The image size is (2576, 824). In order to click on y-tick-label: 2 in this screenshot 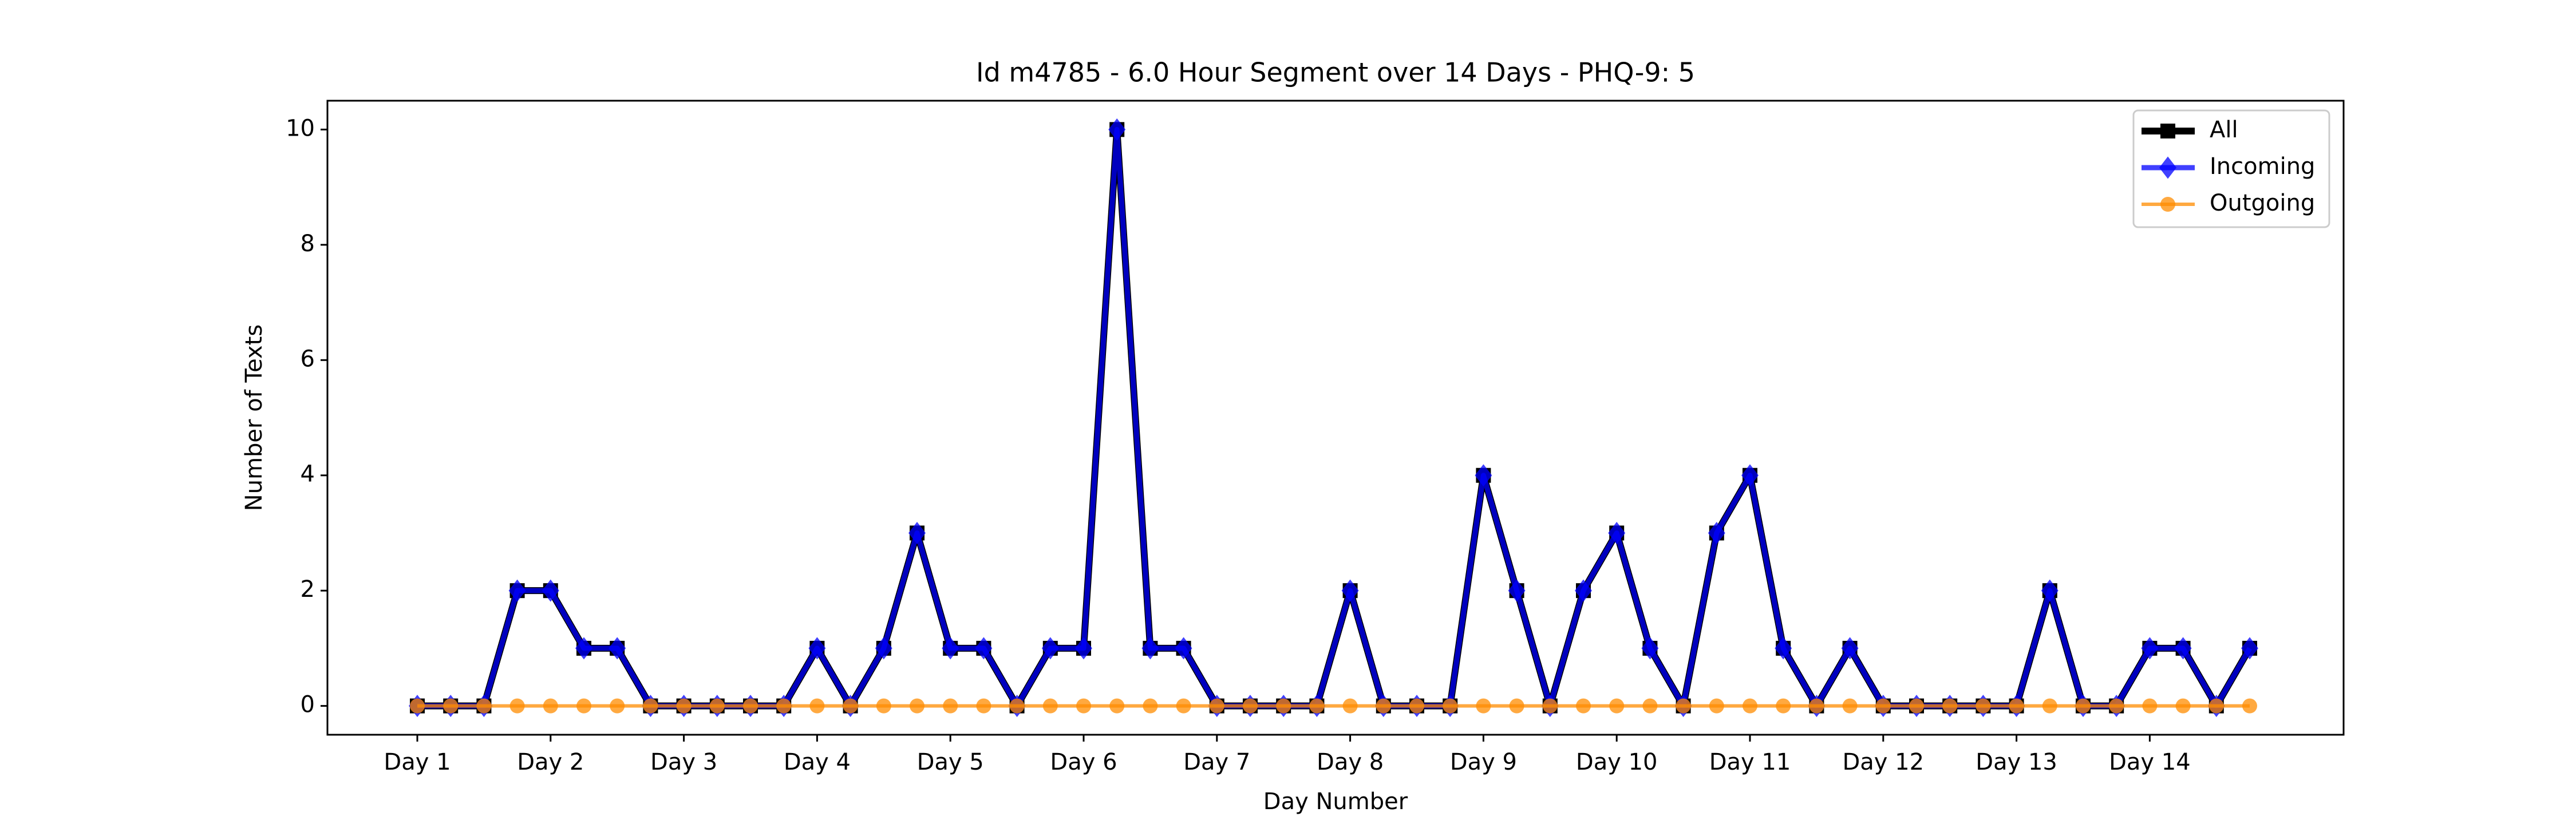, I will do `click(308, 589)`.